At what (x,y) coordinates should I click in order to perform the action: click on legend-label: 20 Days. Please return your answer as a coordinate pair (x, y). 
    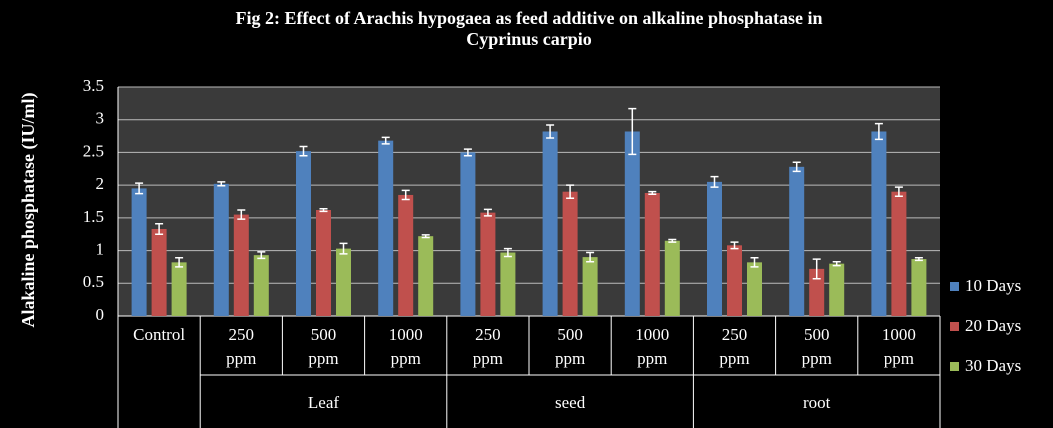
    Looking at the image, I should click on (993, 325).